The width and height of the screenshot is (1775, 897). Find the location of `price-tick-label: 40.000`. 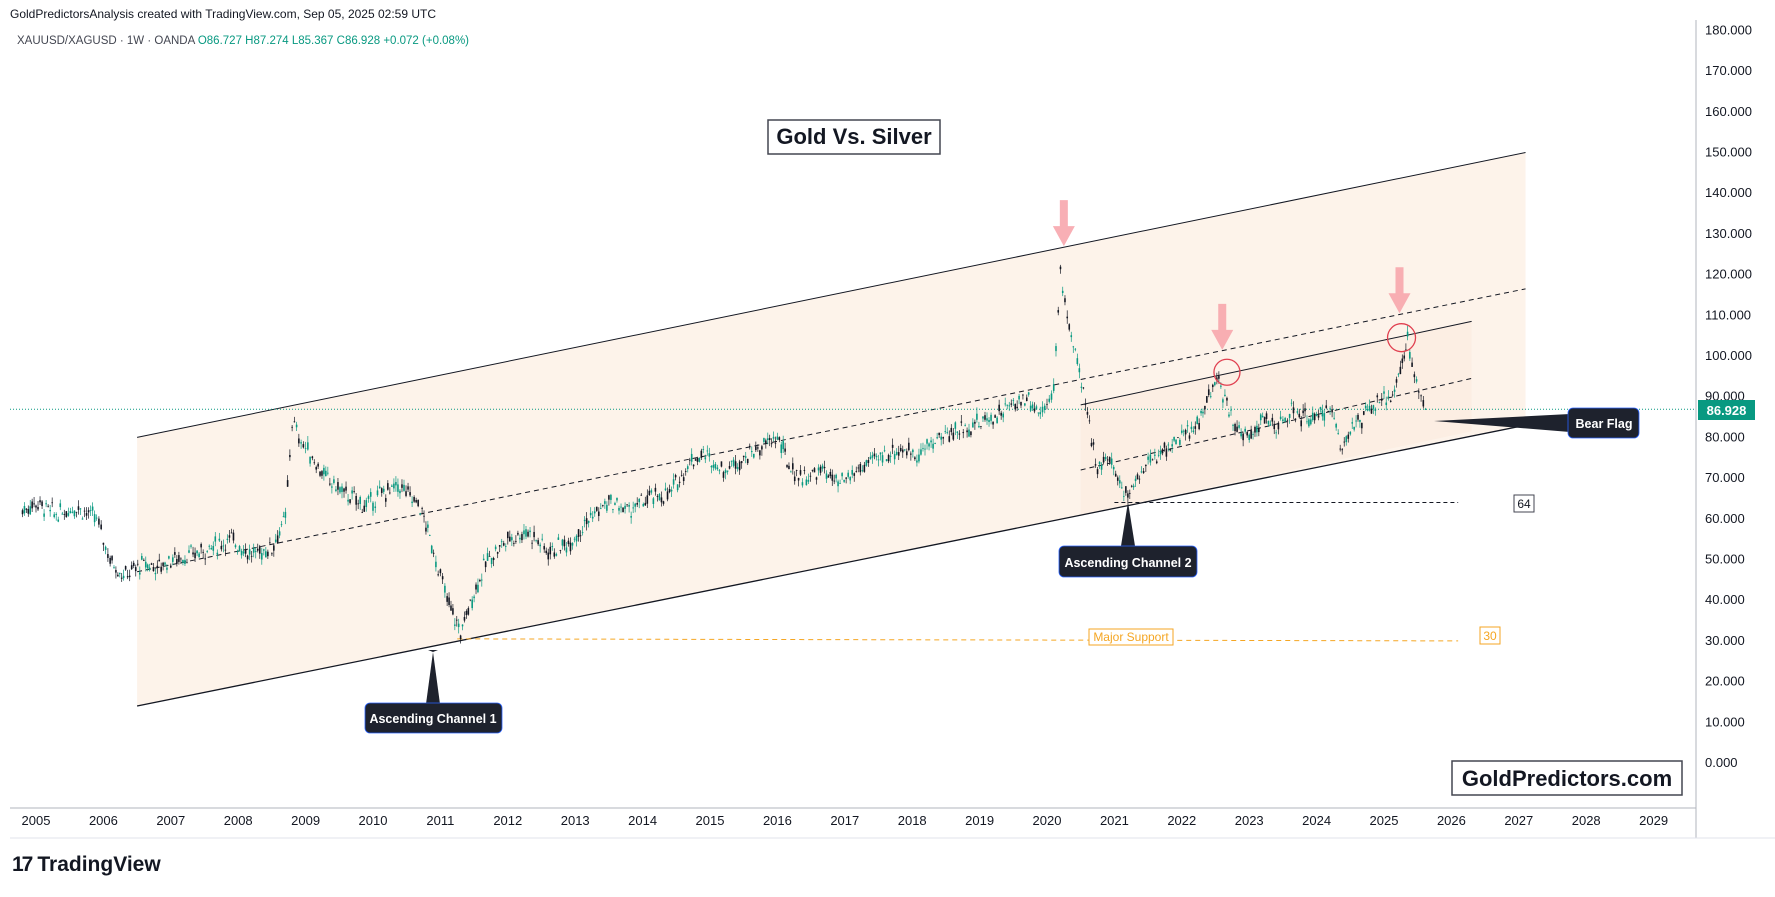

price-tick-label: 40.000 is located at coordinates (1725, 599).